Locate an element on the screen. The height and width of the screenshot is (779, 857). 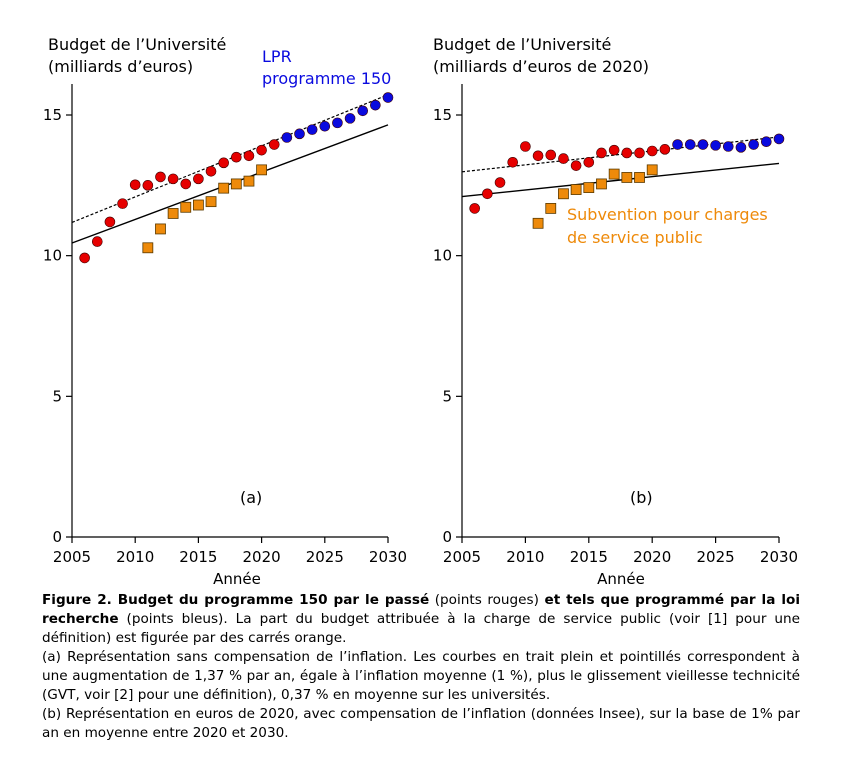
chart-b-x-tick-label: 2020 is located at coordinates (652, 557).